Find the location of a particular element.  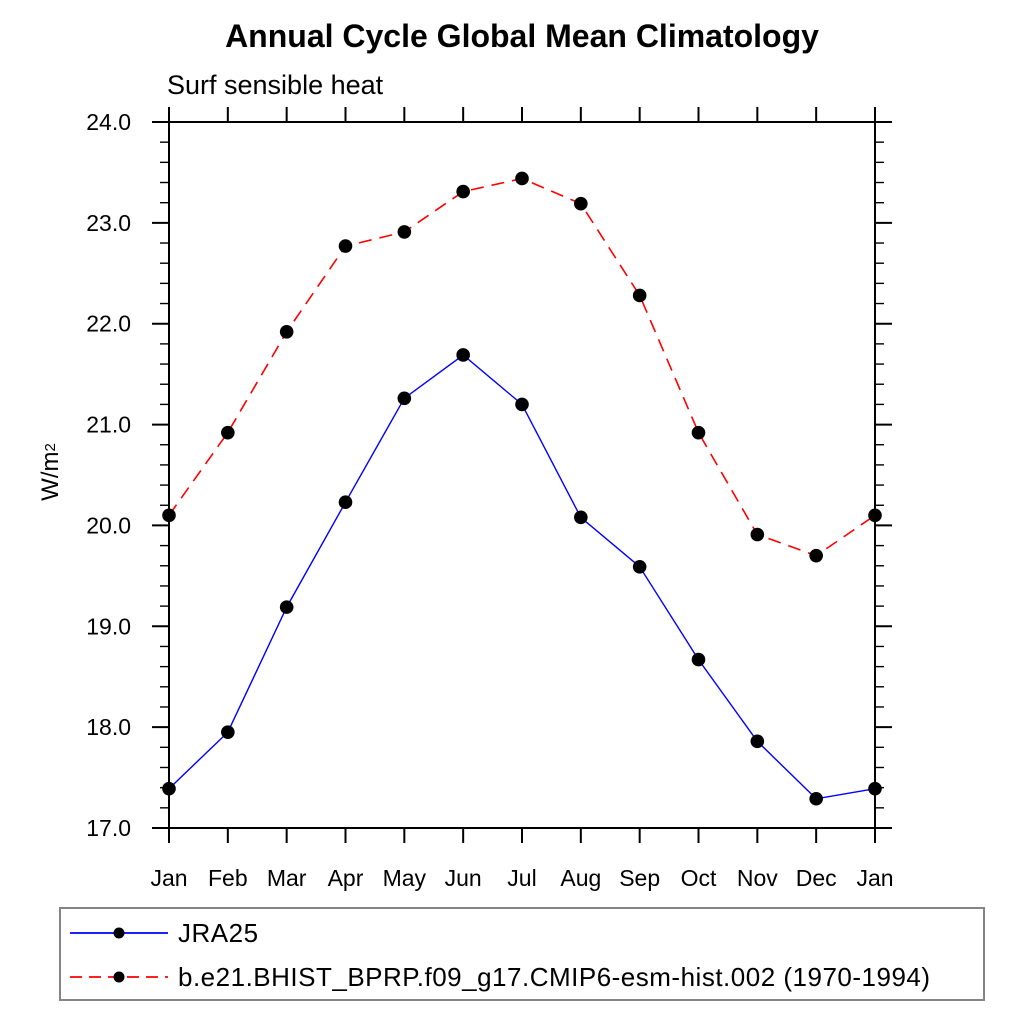

x-axis-tick-label: Sep is located at coordinates (639, 878).